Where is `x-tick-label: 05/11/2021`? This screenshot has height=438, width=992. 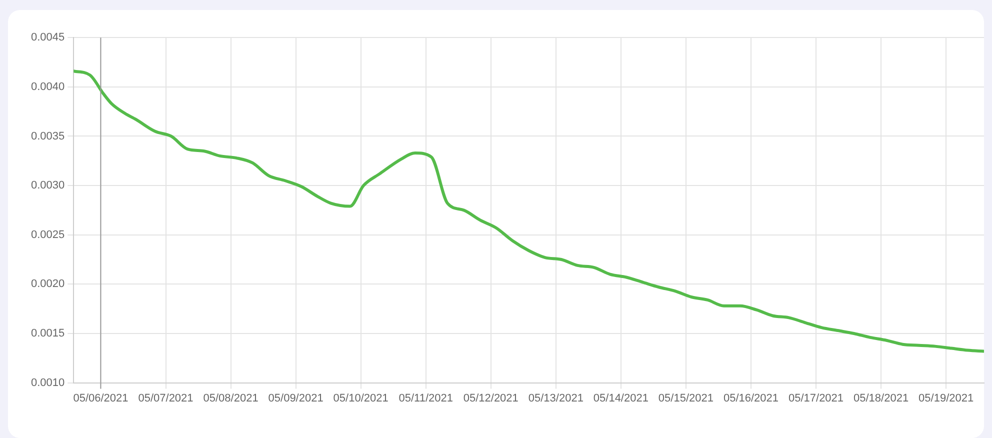
x-tick-label: 05/11/2021 is located at coordinates (425, 398).